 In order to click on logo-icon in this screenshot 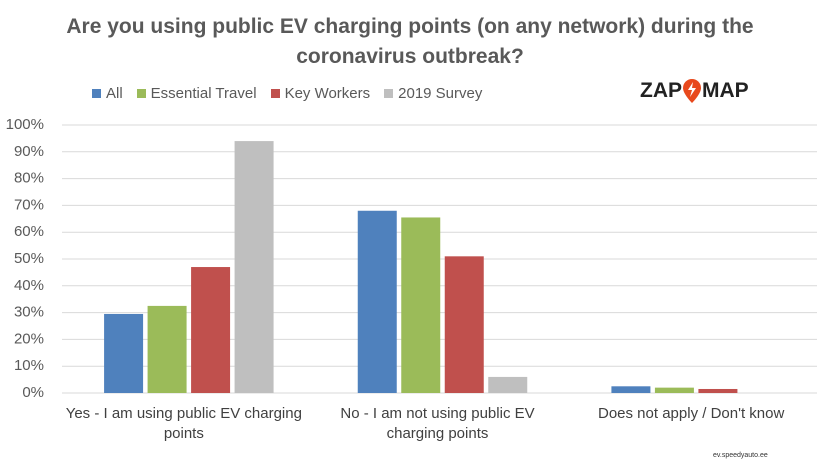, I will do `click(692, 91)`.